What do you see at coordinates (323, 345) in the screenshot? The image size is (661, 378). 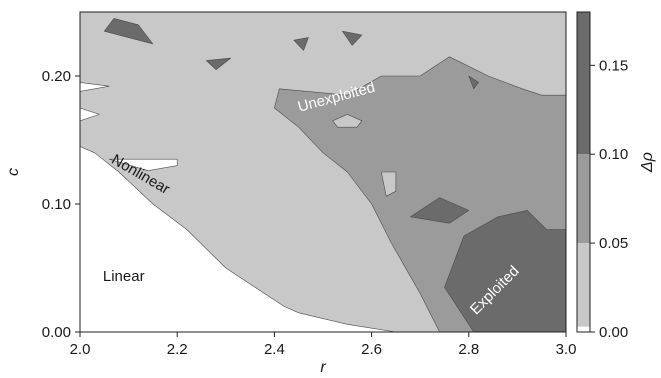 I see `x-axis: 2.0 2.2 2.4 2.6 2.8 3.0` at bounding box center [323, 345].